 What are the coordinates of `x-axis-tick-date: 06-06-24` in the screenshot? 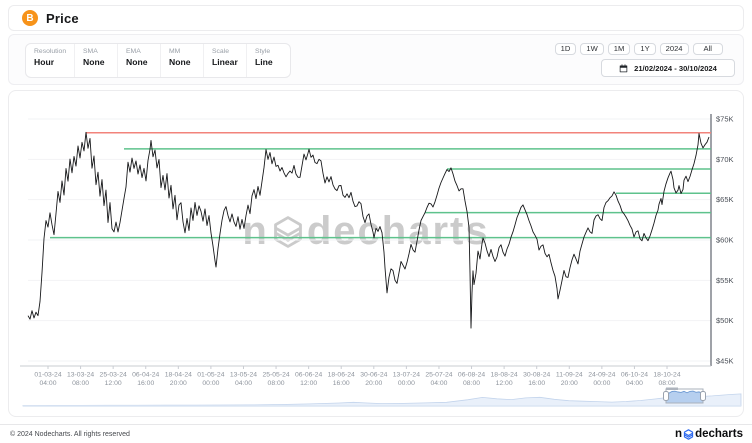 It's located at (308, 375).